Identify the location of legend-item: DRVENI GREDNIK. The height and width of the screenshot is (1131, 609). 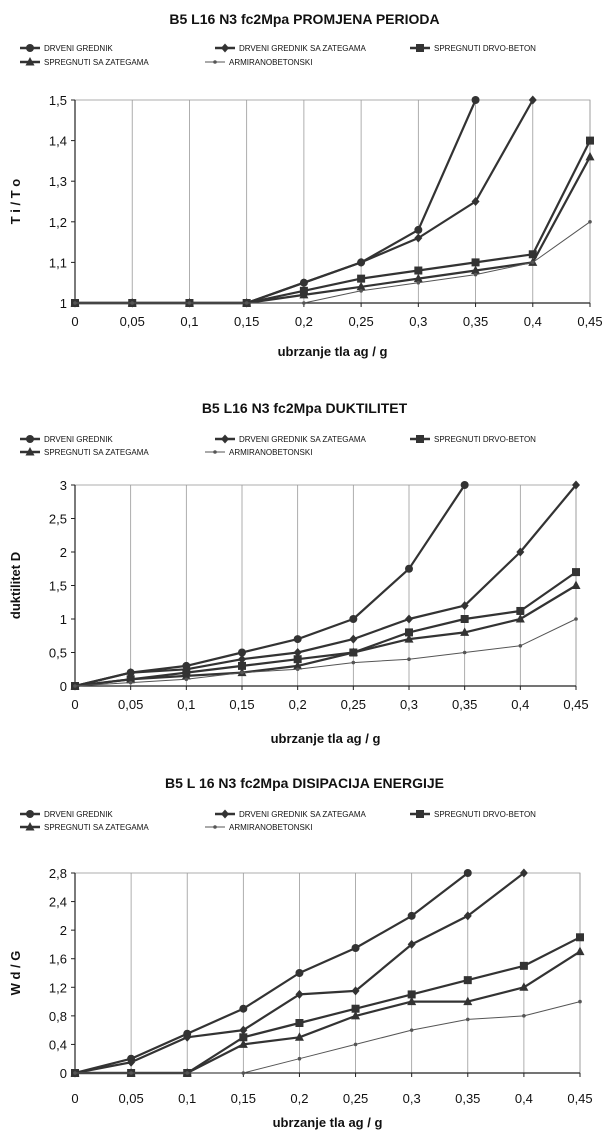
(66, 439).